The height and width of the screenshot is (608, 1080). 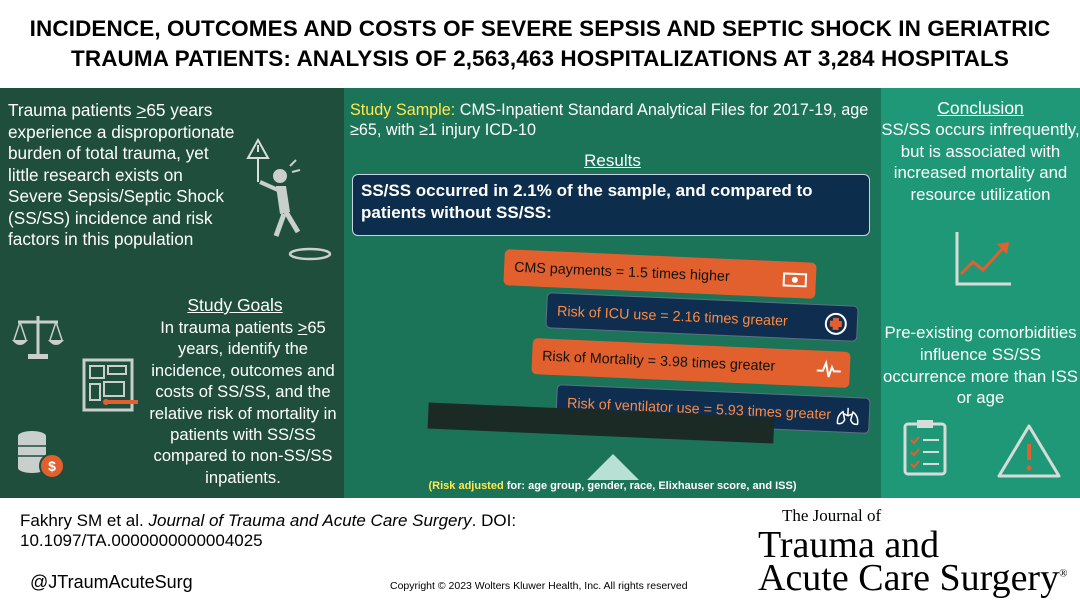 I want to click on journal-logo-line-2: Acute Care Surgery®, so click(x=913, y=578).